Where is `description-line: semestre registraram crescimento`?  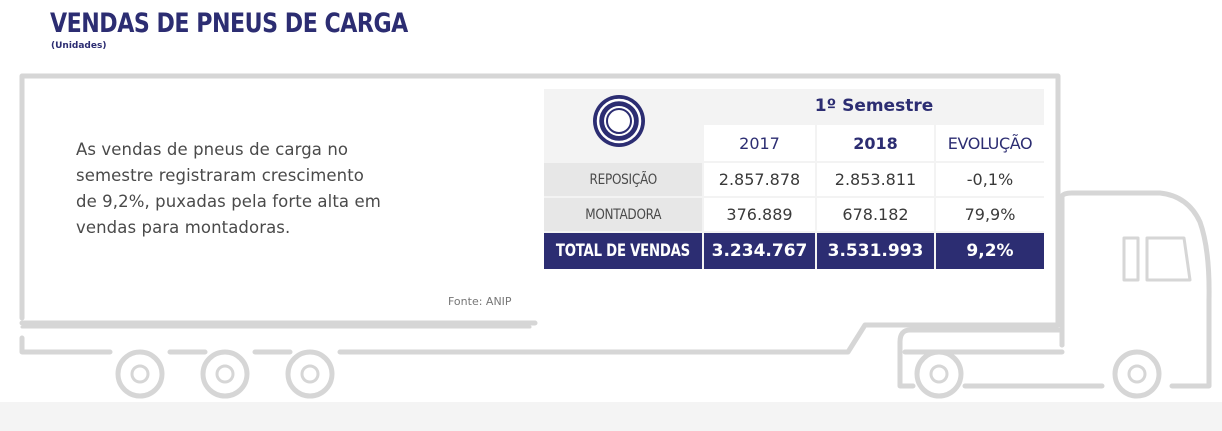 description-line: semestre registraram crescimento is located at coordinates (220, 175).